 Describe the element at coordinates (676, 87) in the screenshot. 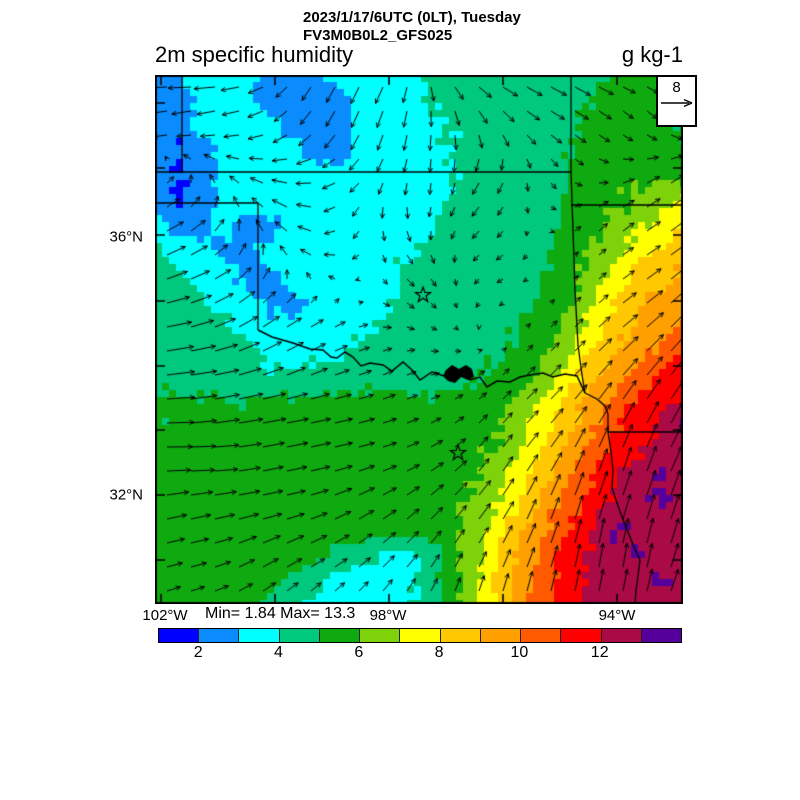

I see `reference-vector-value: 8` at that location.